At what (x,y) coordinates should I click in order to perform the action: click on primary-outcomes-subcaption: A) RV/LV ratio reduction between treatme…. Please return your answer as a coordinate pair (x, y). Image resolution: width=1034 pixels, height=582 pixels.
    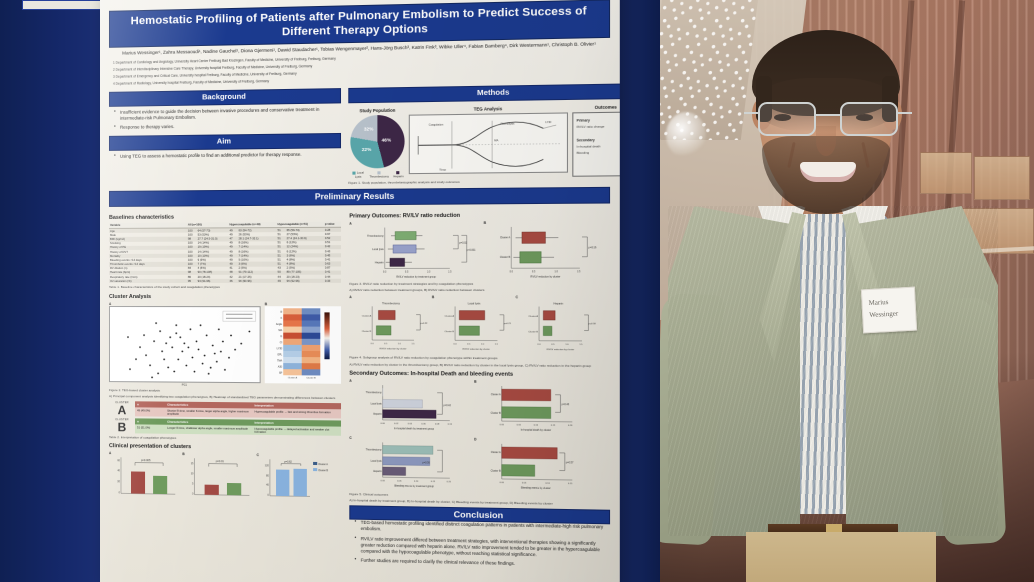
    Looking at the image, I should click on (417, 290).